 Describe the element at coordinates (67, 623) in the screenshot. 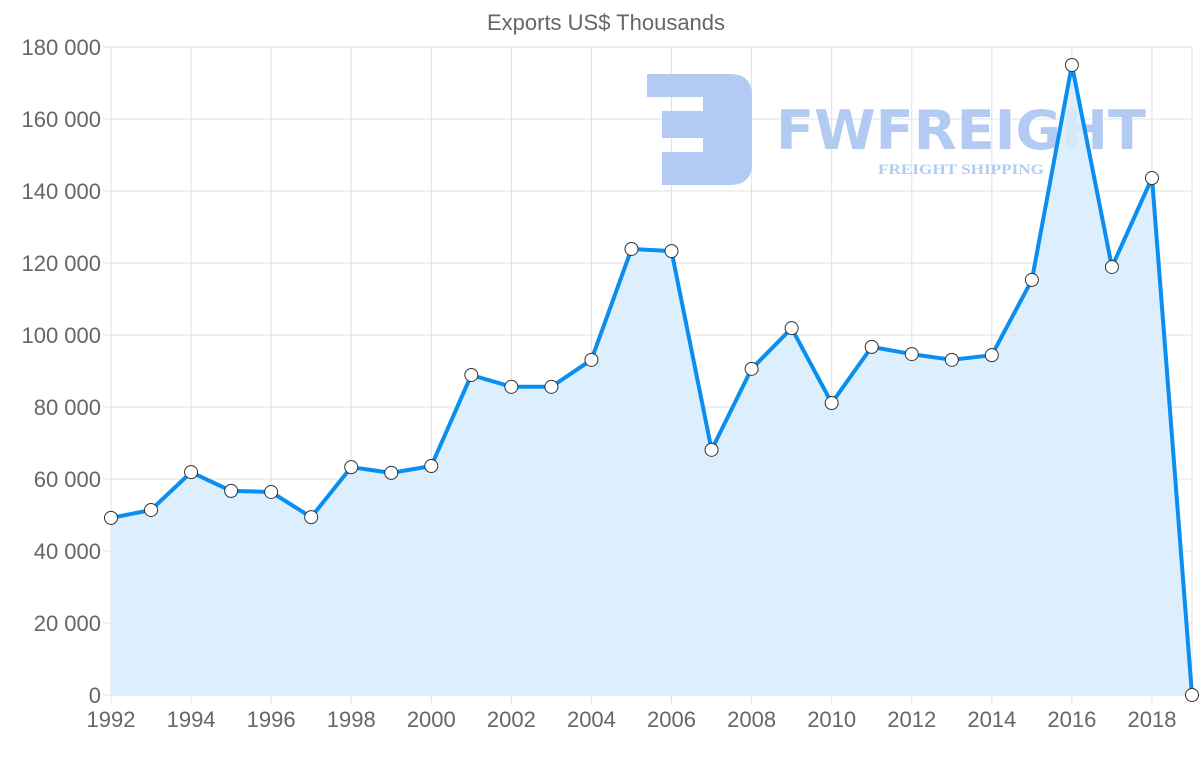

I see `y-tick-label: 20 000` at that location.